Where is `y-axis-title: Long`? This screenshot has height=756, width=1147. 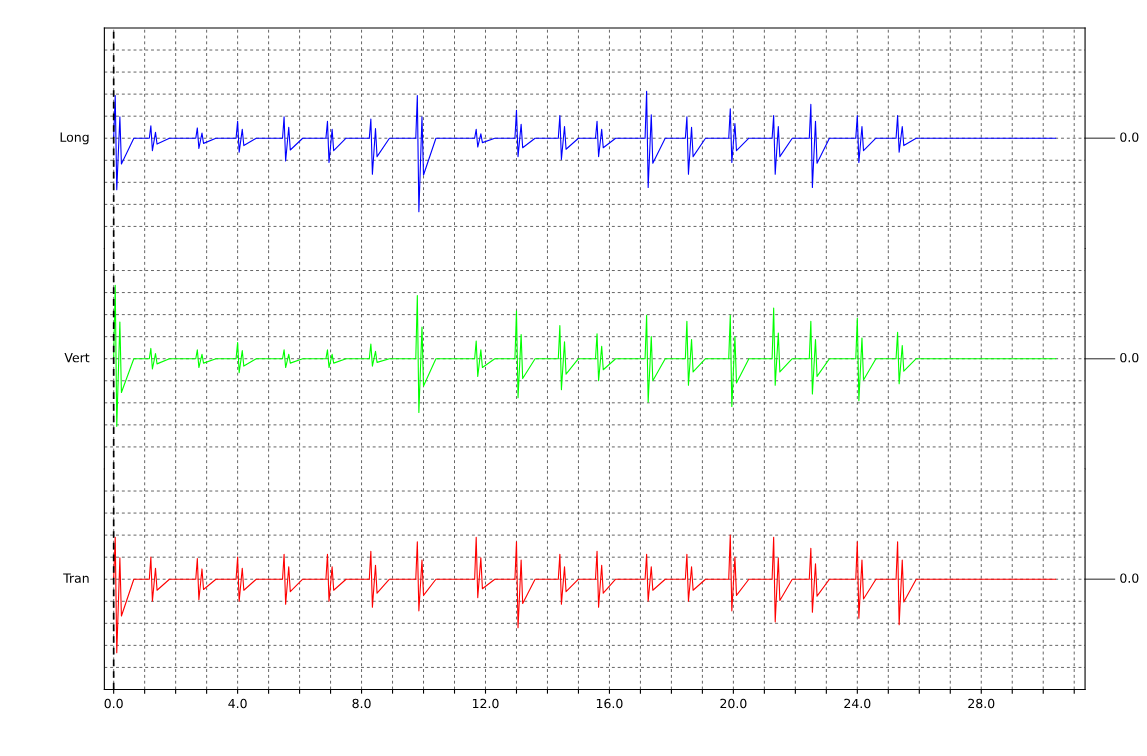
y-axis-title: Long is located at coordinates (74, 138).